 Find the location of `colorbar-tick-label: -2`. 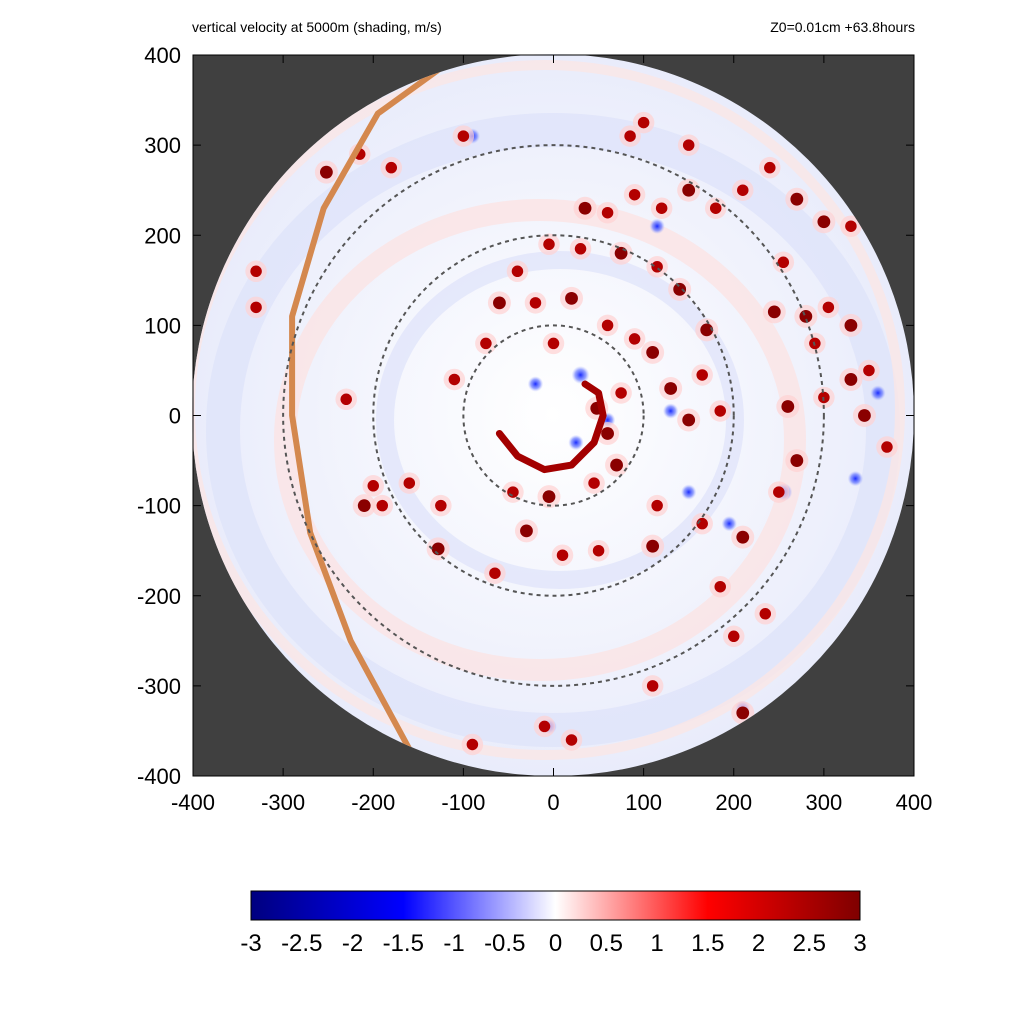

colorbar-tick-label: -2 is located at coordinates (352, 943).